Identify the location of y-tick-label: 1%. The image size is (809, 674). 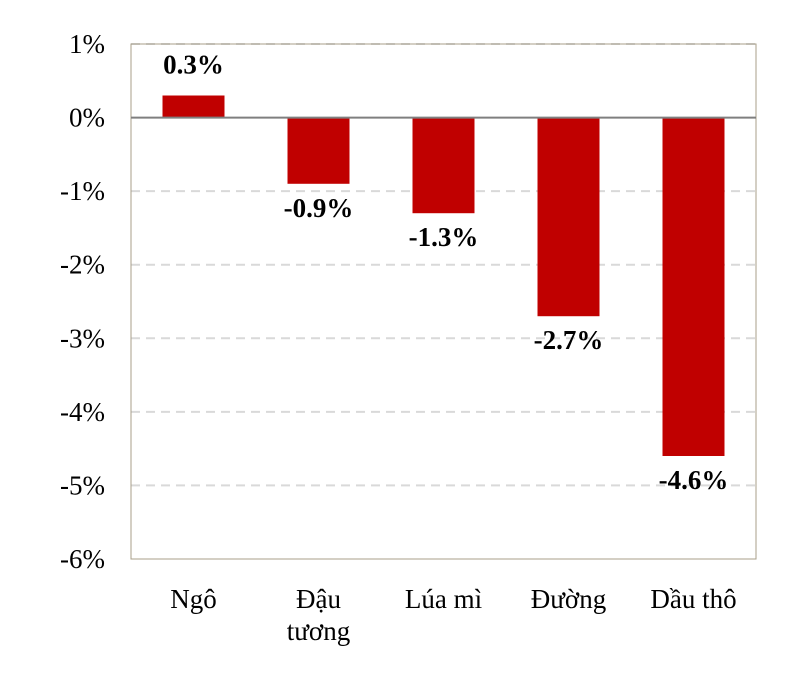
(87, 44).